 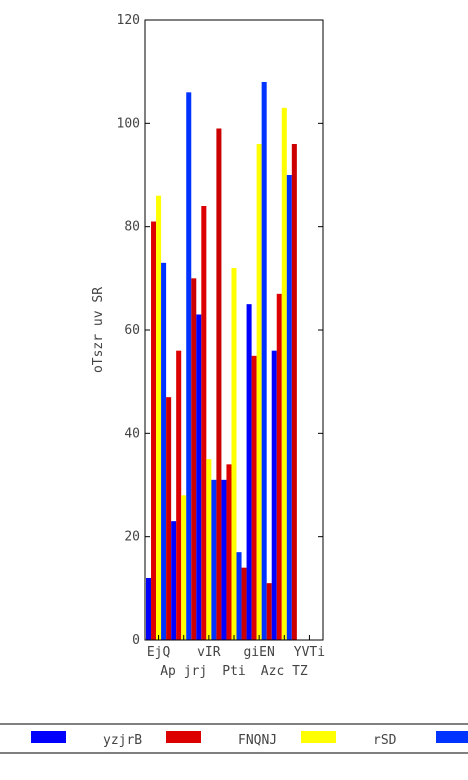 What do you see at coordinates (209, 652) in the screenshot?
I see `x-tick-label: vIR` at bounding box center [209, 652].